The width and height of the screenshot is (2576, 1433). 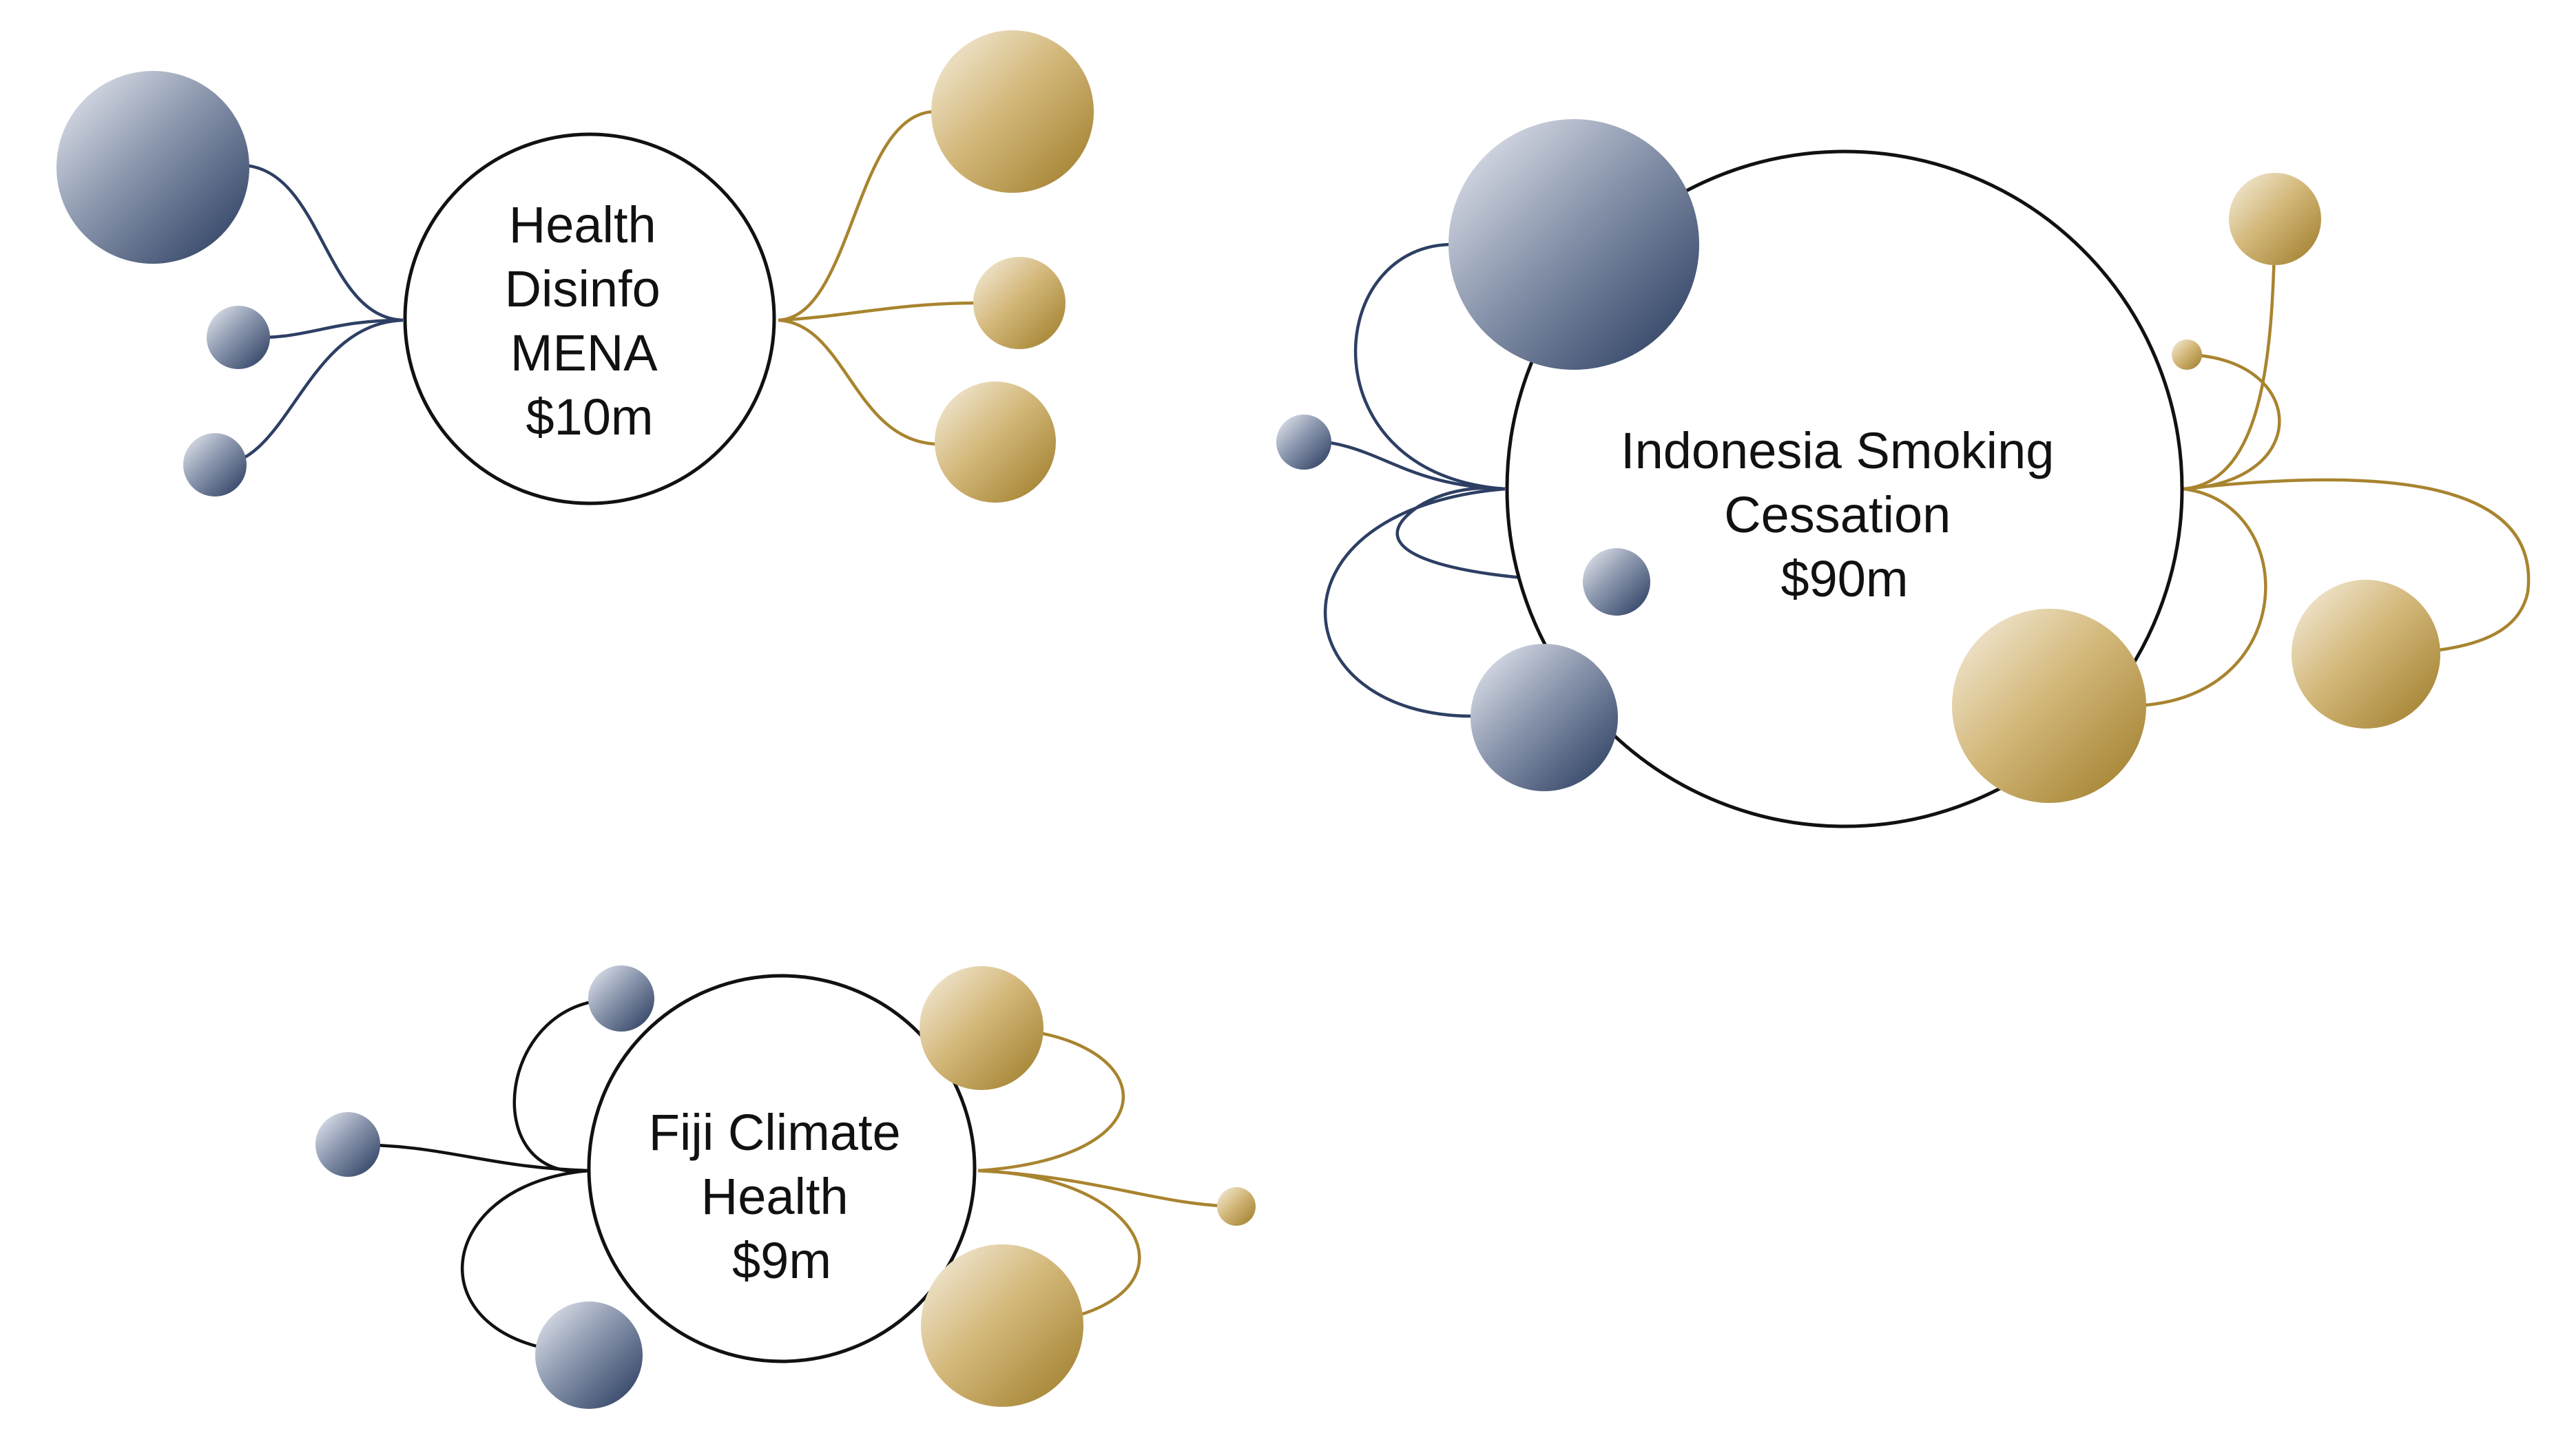 I want to click on svg-text:Fiji Climate Health: Fiji Climate Health $9m, so click(x=782, y=1196).